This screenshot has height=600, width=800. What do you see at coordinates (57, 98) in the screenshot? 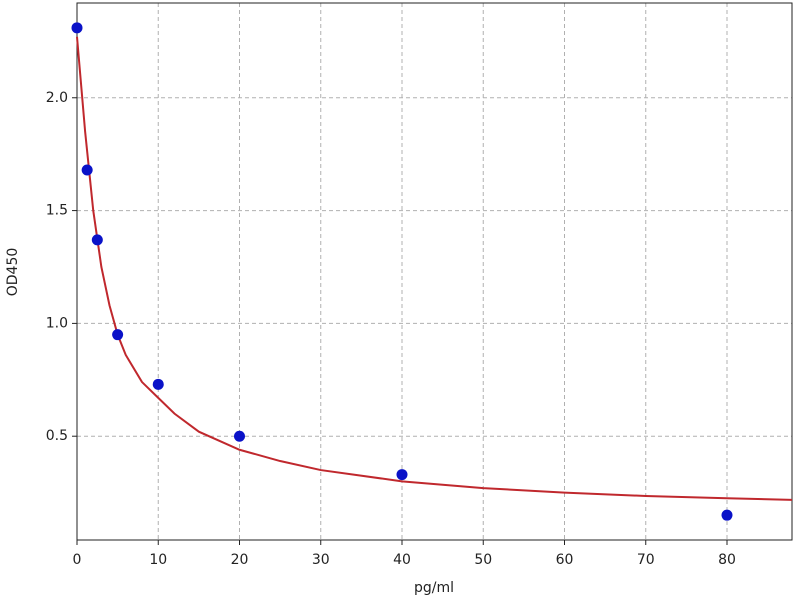
I see `y-tick-label: 2.0` at bounding box center [57, 98].